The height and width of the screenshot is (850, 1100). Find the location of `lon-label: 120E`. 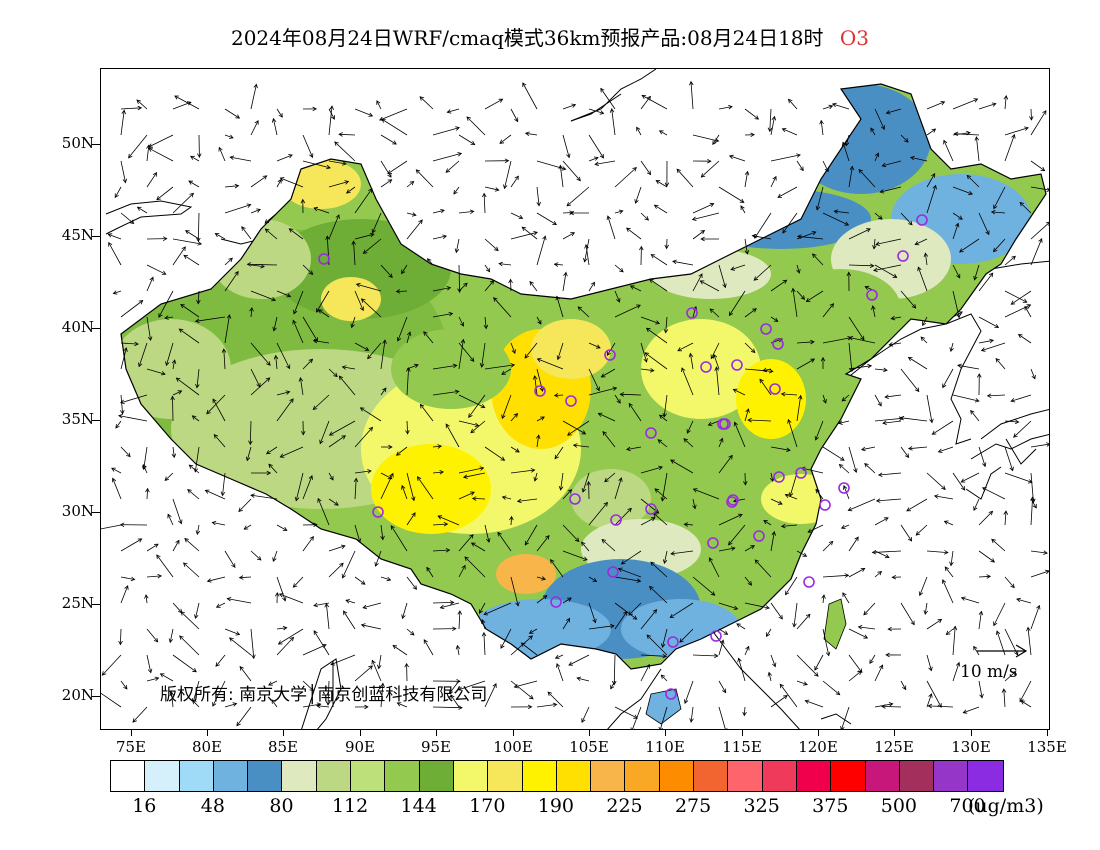

lon-label: 120E is located at coordinates (818, 747).